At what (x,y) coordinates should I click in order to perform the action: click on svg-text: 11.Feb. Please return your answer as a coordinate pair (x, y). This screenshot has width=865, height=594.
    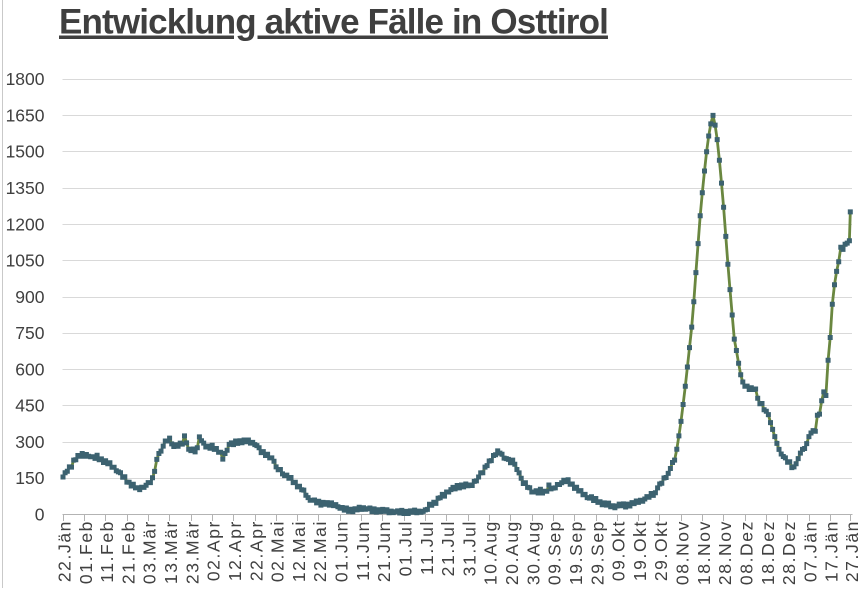
    Looking at the image, I should click on (107, 551).